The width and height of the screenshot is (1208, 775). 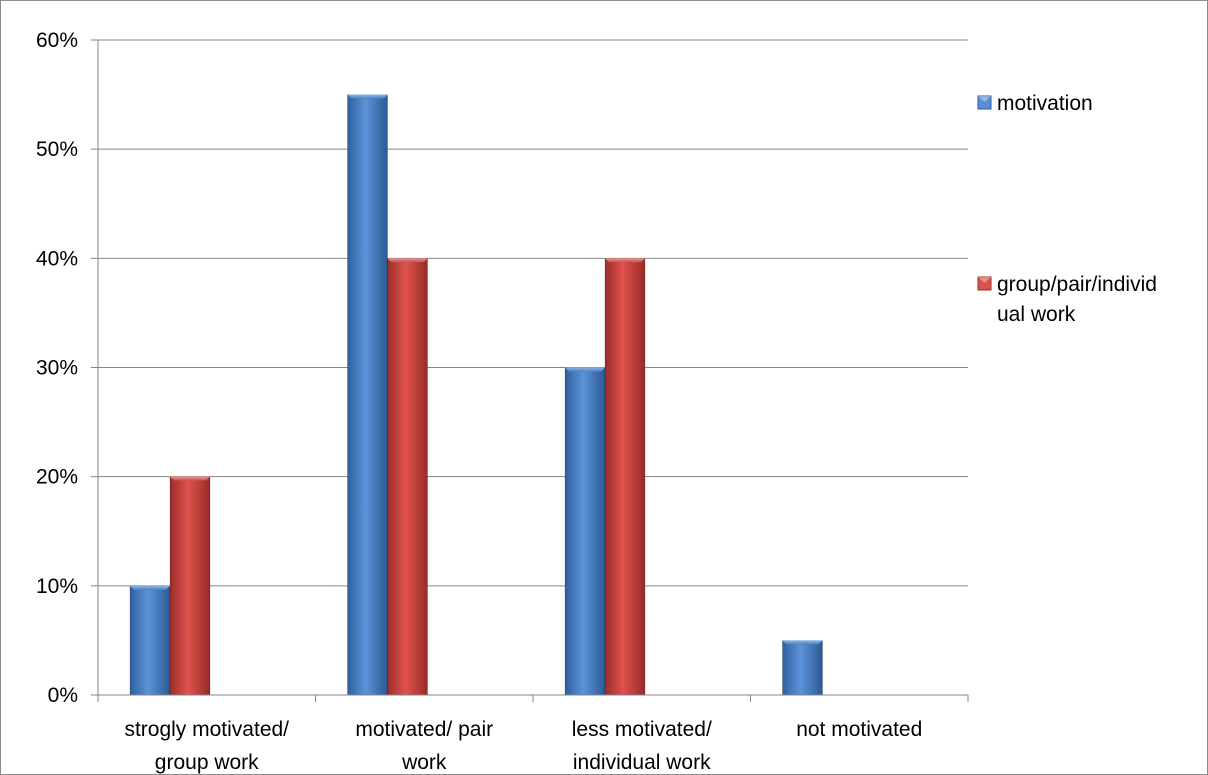 What do you see at coordinates (1067, 209) in the screenshot?
I see `legend: motivation group/pair/individ ual work` at bounding box center [1067, 209].